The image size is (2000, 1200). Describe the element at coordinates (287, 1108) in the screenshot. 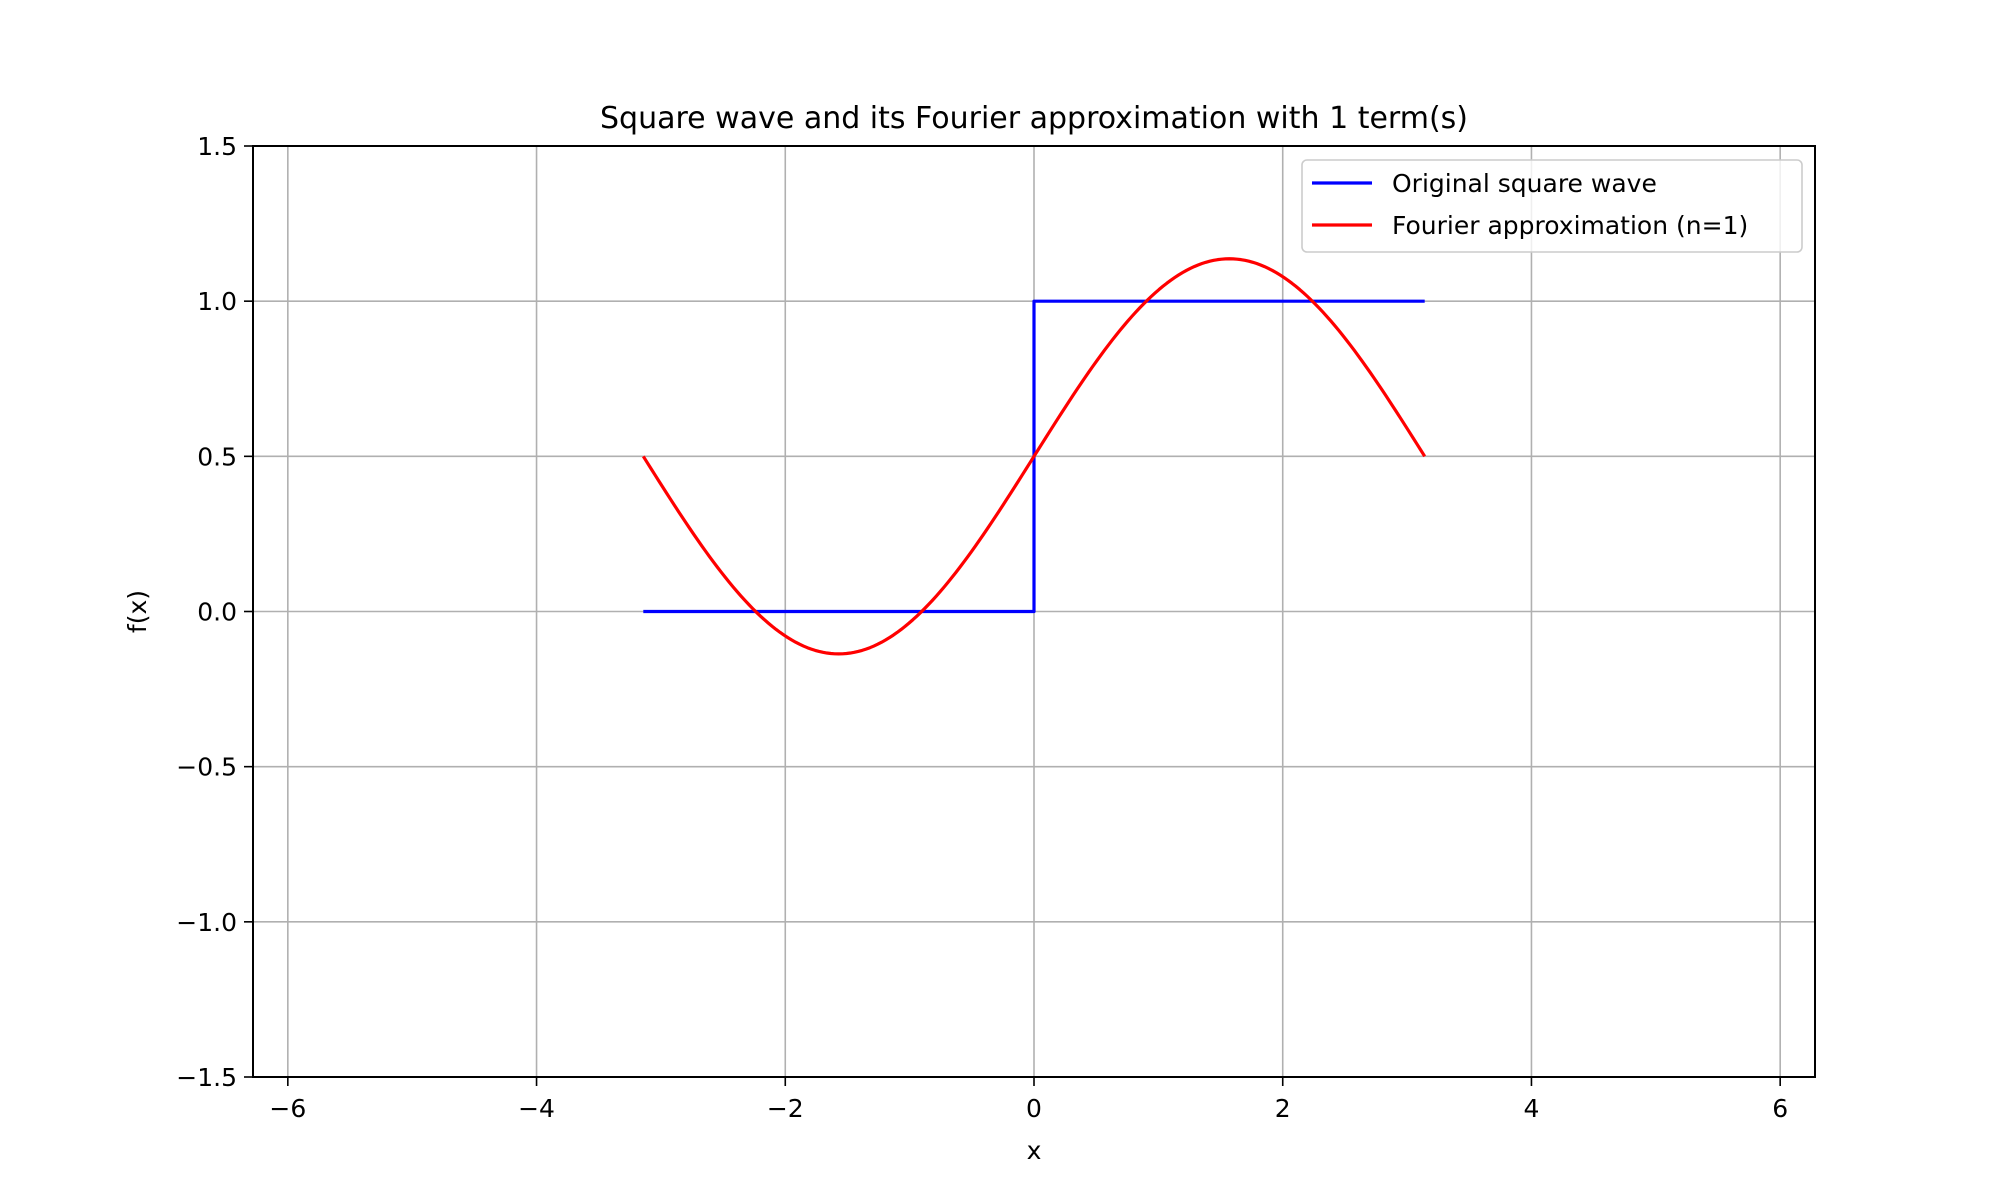

I see `x-tick-label: −6` at that location.